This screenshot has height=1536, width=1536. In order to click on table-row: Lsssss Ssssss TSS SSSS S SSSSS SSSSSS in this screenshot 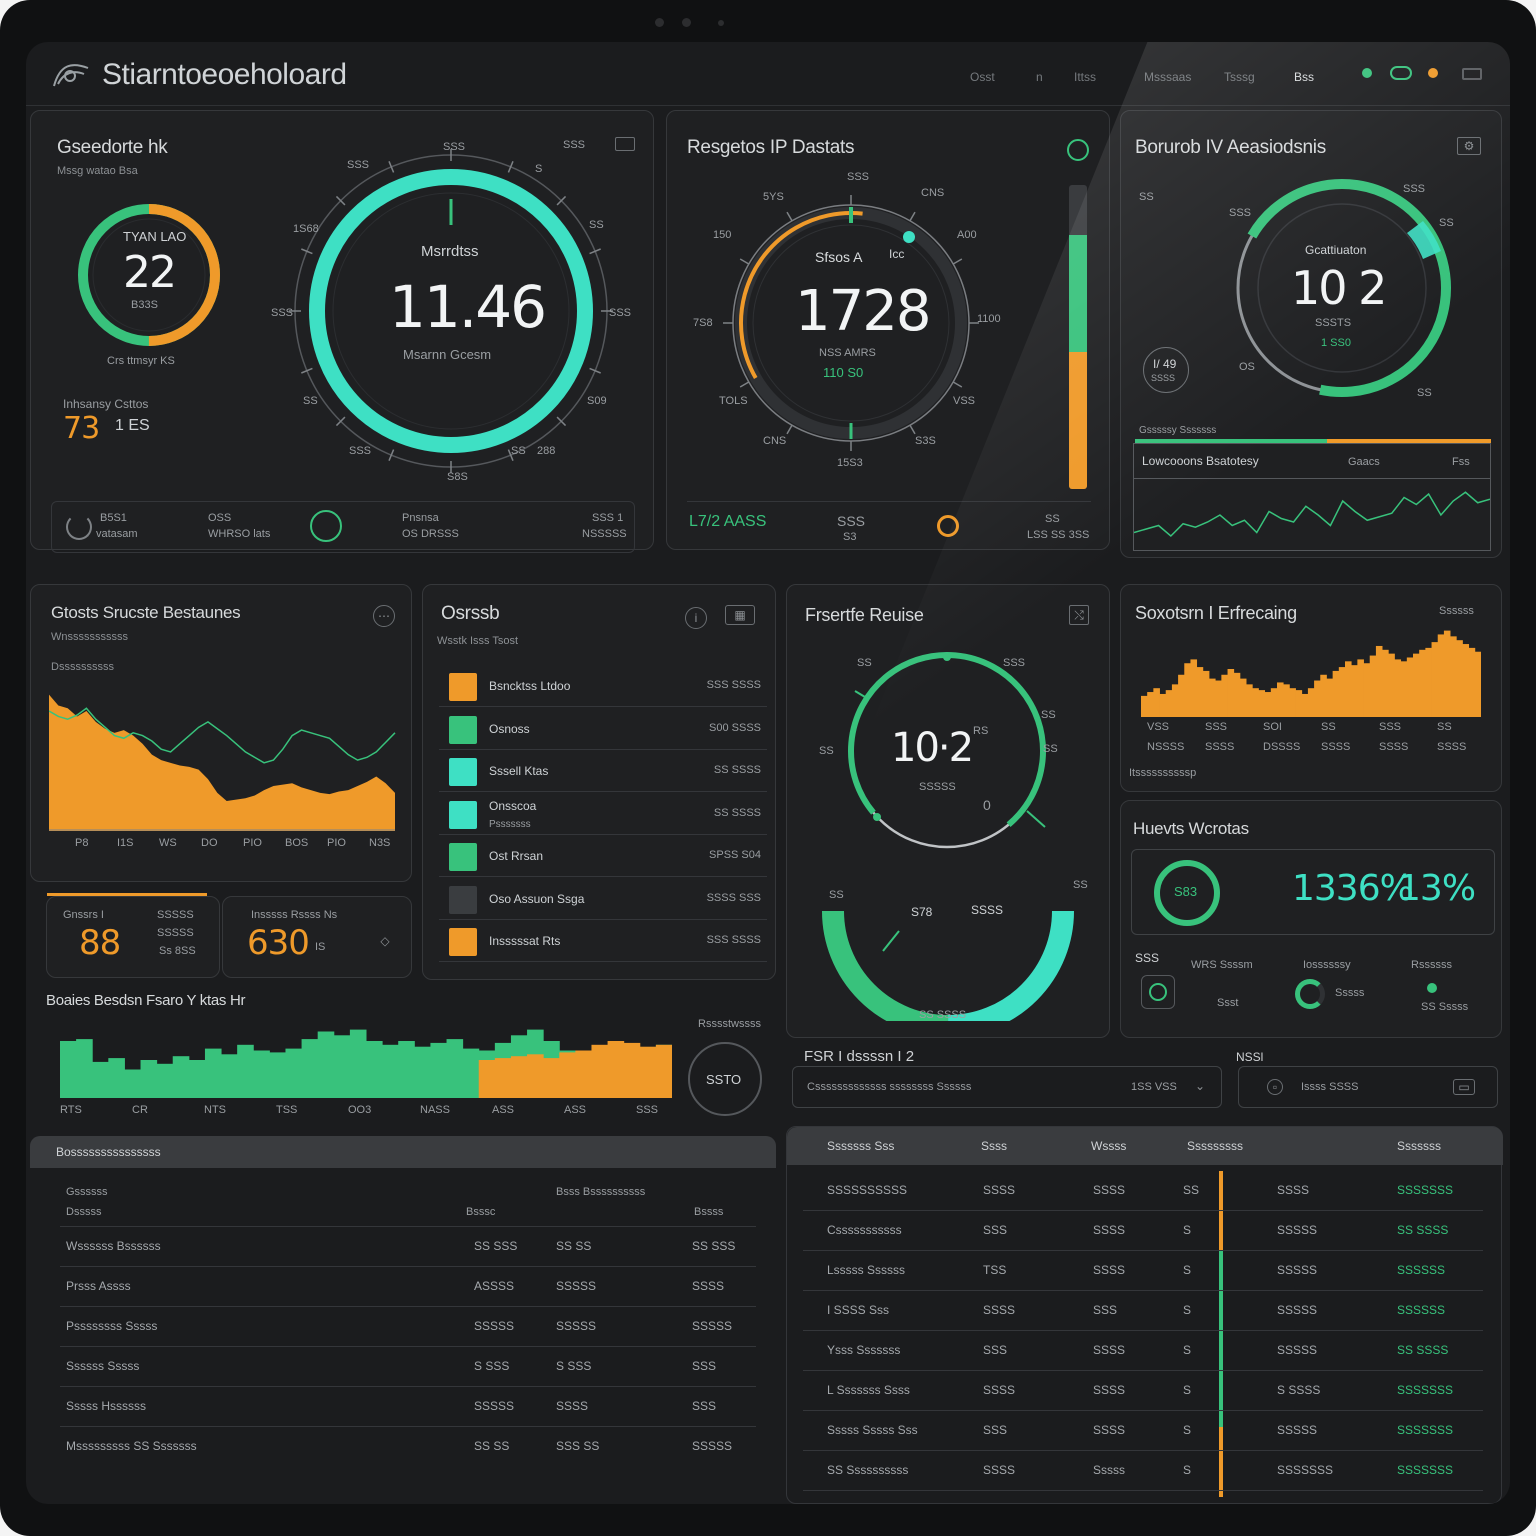, I will do `click(1143, 1271)`.